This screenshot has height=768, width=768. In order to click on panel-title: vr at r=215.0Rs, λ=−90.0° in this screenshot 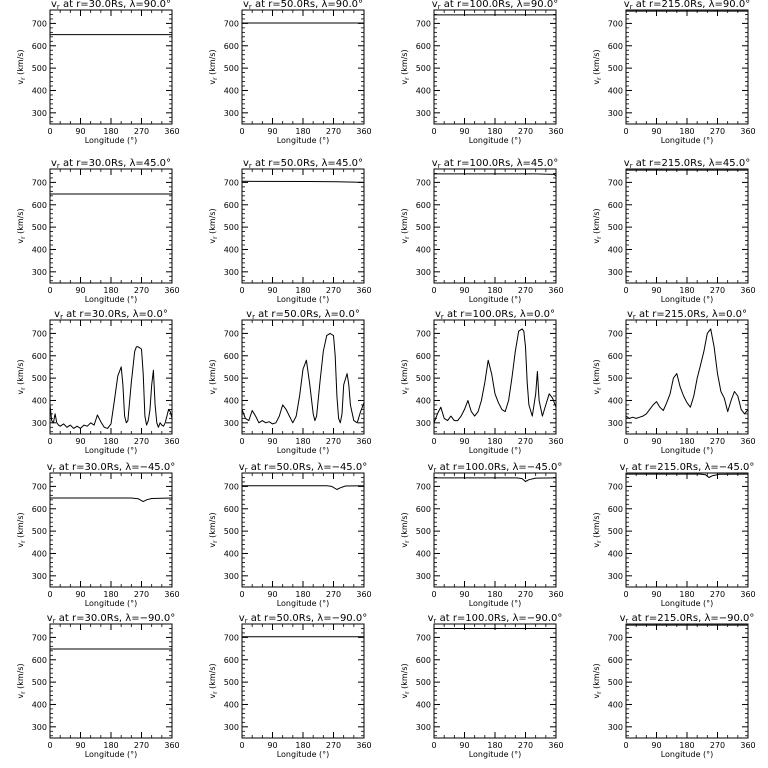, I will do `click(687, 619)`.